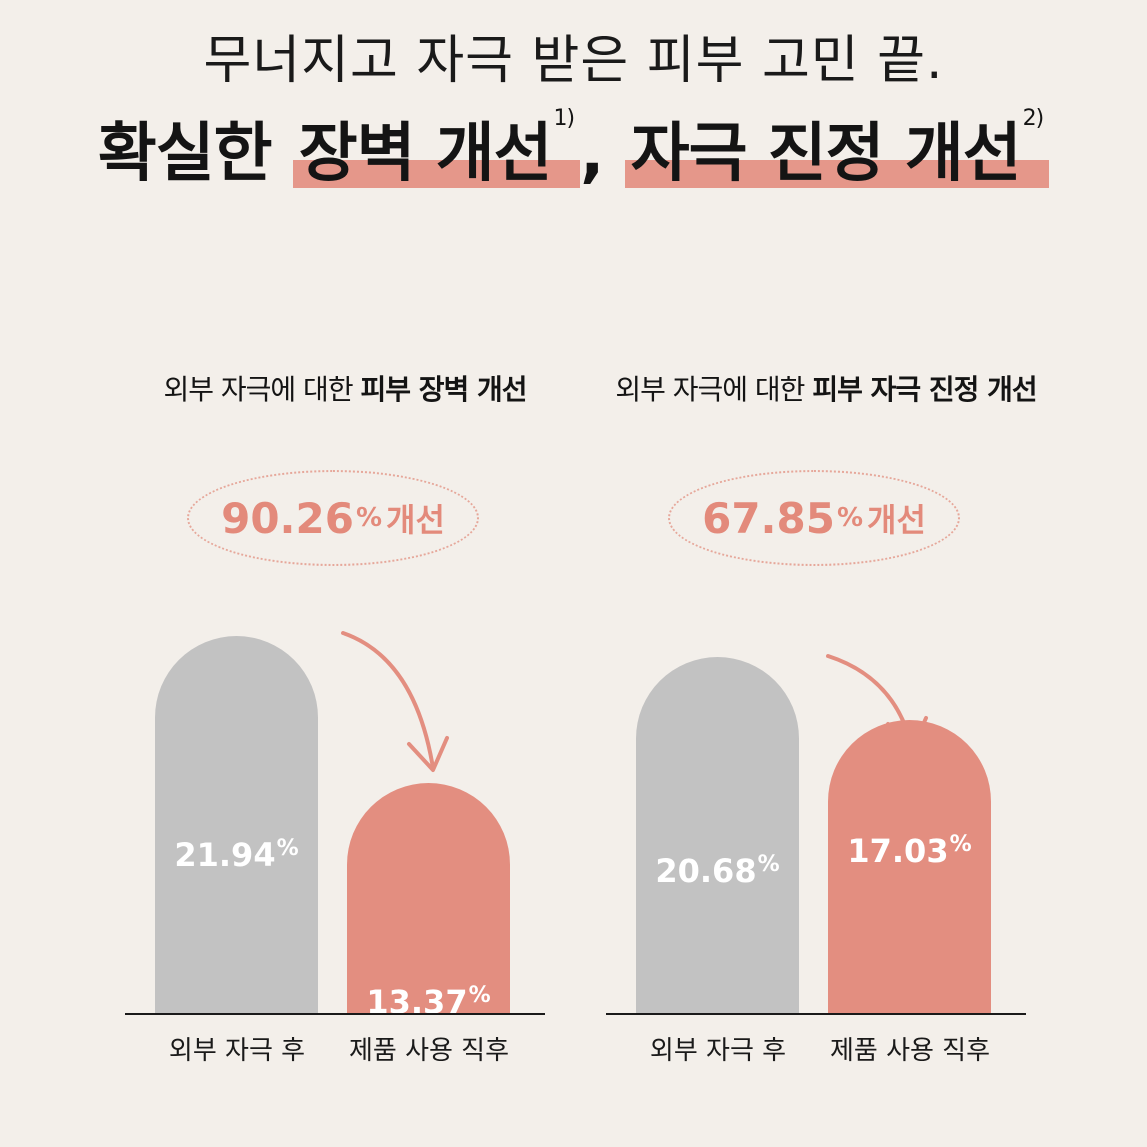 Image resolution: width=1147 pixels, height=1147 pixels. What do you see at coordinates (428, 902) in the screenshot?
I see `bar-after: 13.37%` at bounding box center [428, 902].